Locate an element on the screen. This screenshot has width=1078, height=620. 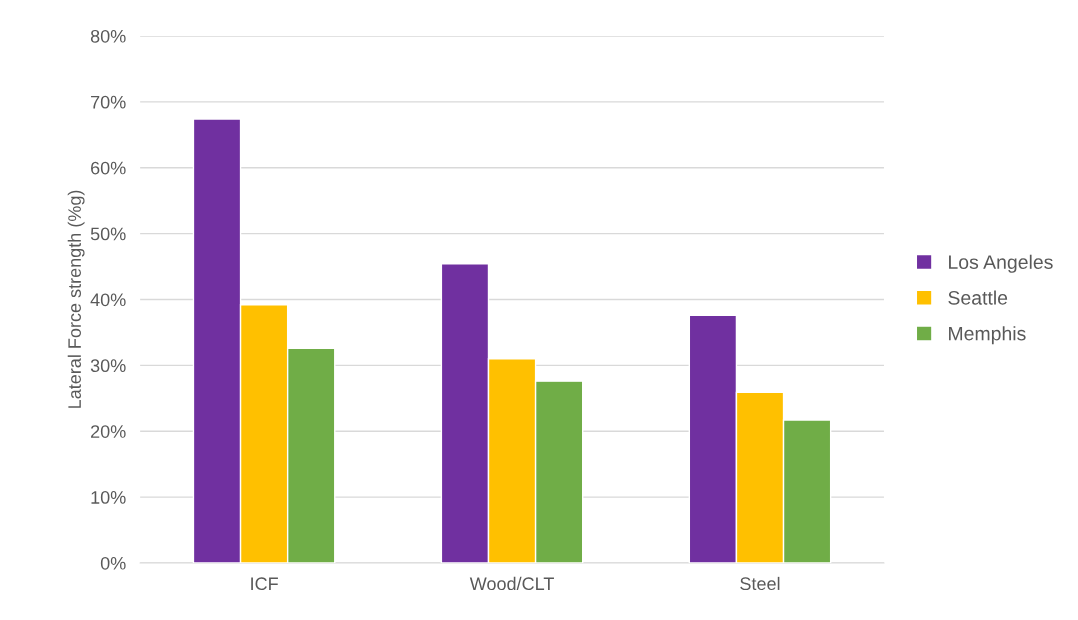
y-tick-label: 0% is located at coordinates (113, 563).